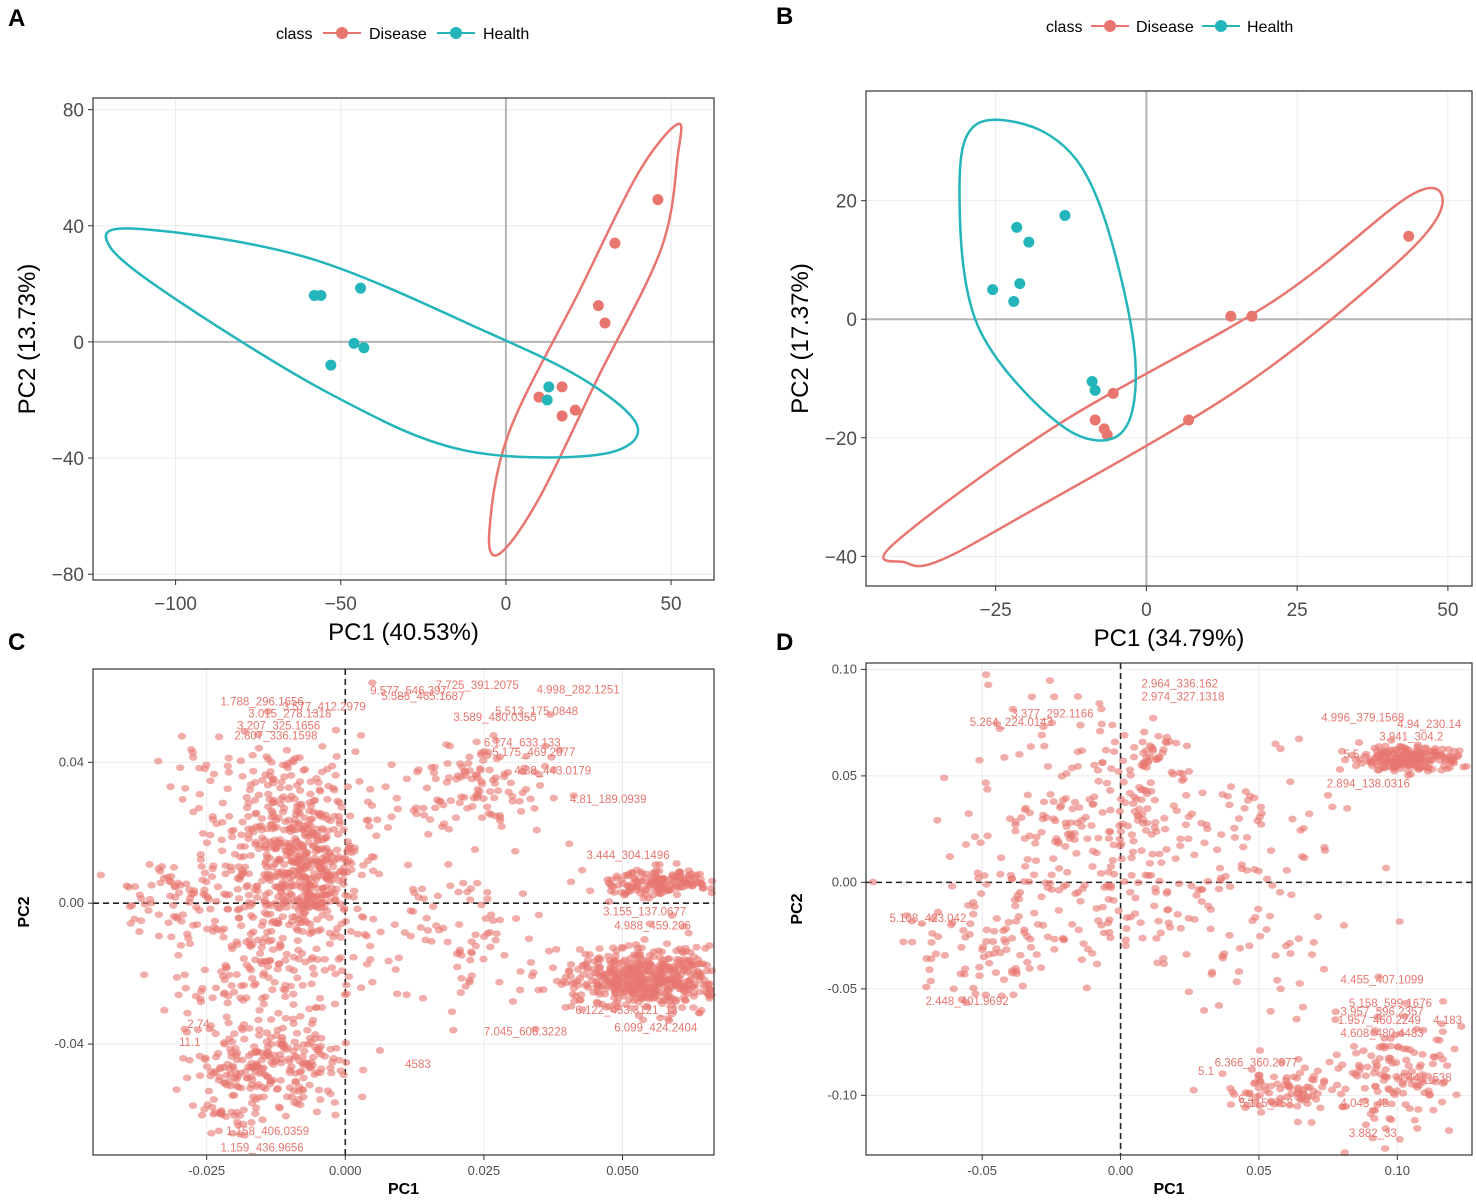  What do you see at coordinates (844, 668) in the screenshot?
I see `panel-d-ytick-label: 0.10` at bounding box center [844, 668].